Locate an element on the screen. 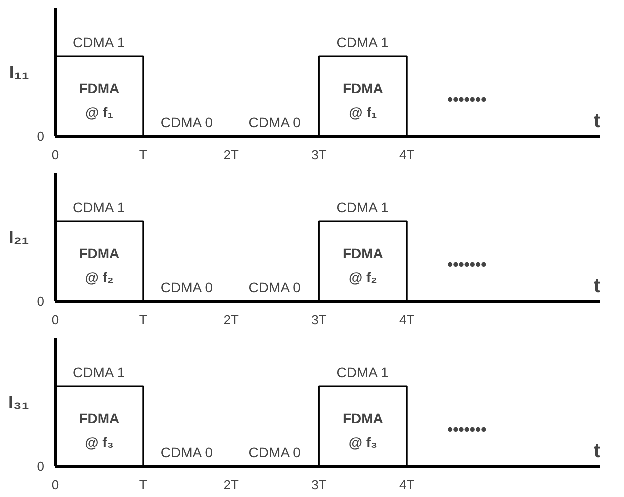  y-axis-title: I₃₁ is located at coordinates (19, 402).